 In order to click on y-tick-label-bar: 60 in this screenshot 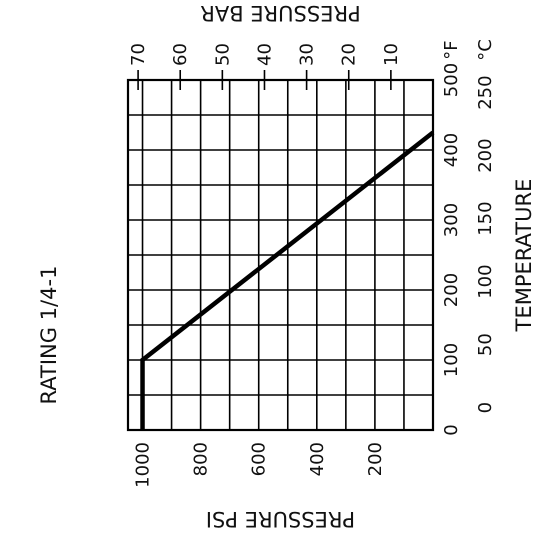, I will do `click(180, 54)`.